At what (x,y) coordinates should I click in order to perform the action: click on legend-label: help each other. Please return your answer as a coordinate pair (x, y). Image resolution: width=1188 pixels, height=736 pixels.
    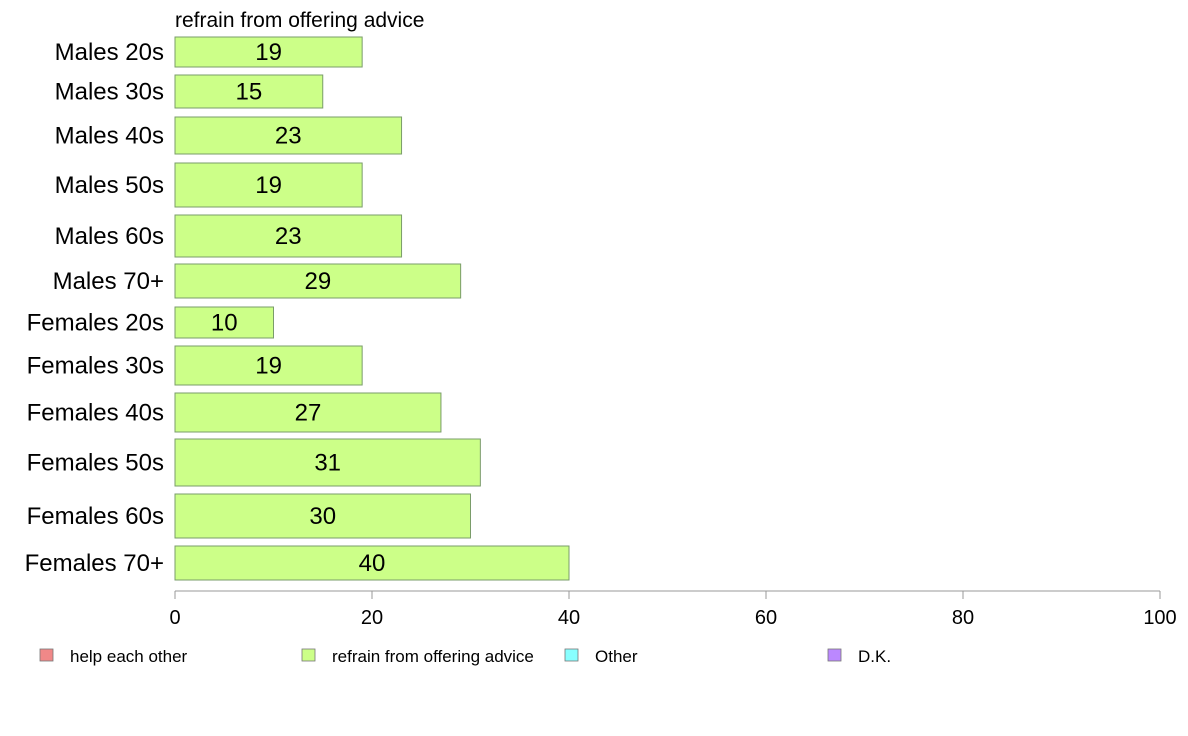
    Looking at the image, I should click on (129, 656).